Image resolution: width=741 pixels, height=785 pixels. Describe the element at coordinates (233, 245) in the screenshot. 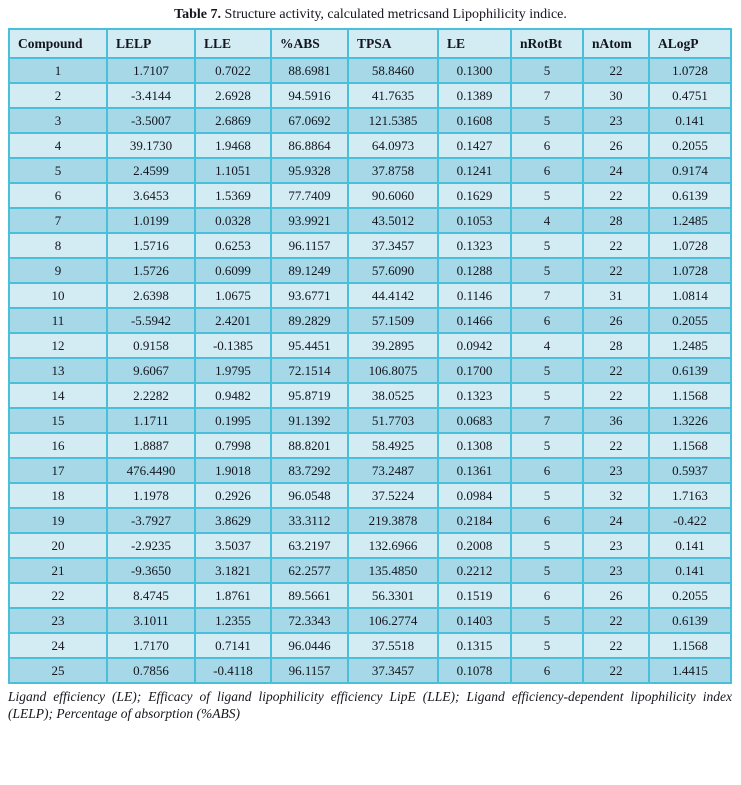

I see `table-cell: 0.6253` at that location.